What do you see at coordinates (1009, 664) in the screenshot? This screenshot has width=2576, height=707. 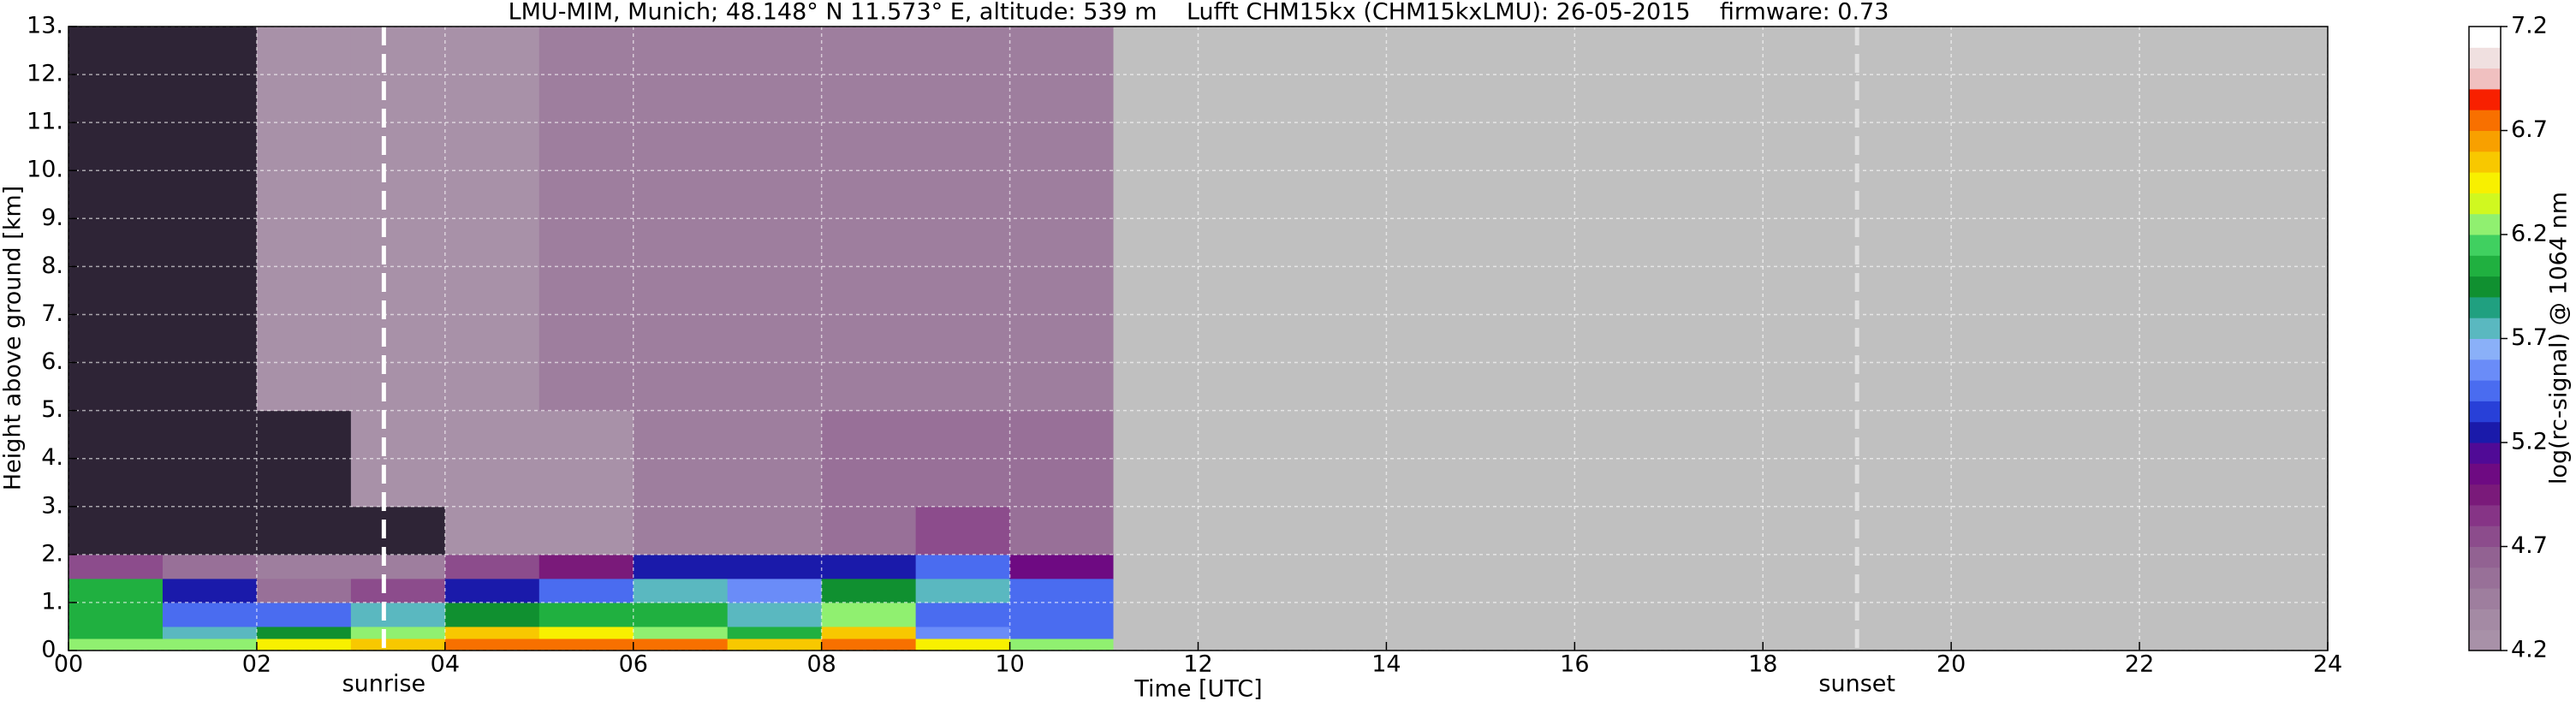 I see `x-tick-label: 10` at bounding box center [1009, 664].